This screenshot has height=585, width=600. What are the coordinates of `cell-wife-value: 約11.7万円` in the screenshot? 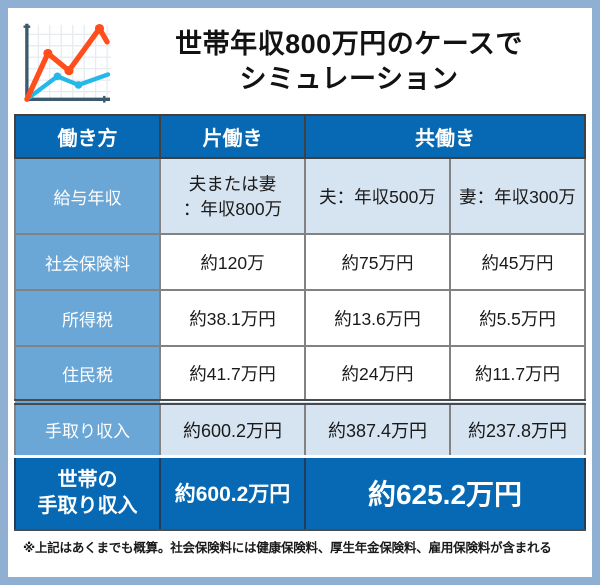 It's located at (517, 374).